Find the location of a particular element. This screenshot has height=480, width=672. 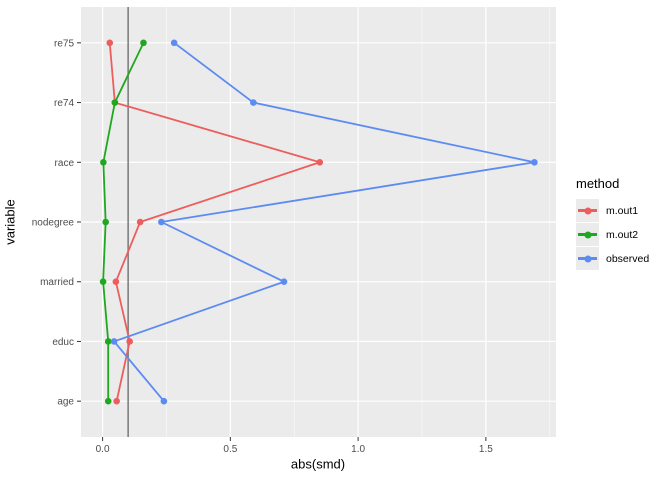

legend-label: m.out2 is located at coordinates (622, 234).